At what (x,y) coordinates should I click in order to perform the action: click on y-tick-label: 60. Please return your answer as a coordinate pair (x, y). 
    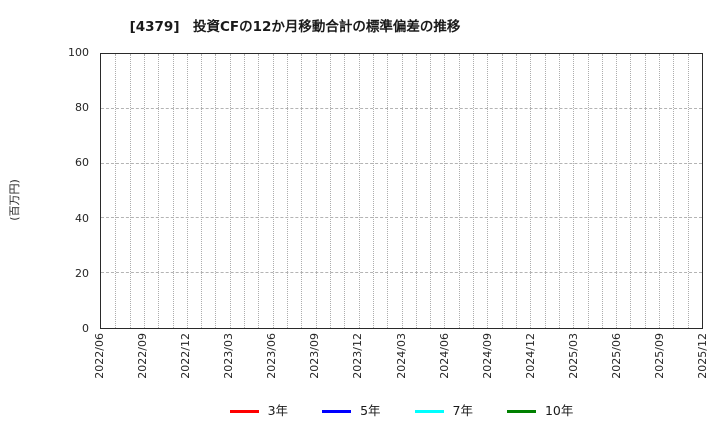
    Looking at the image, I should click on (82, 163).